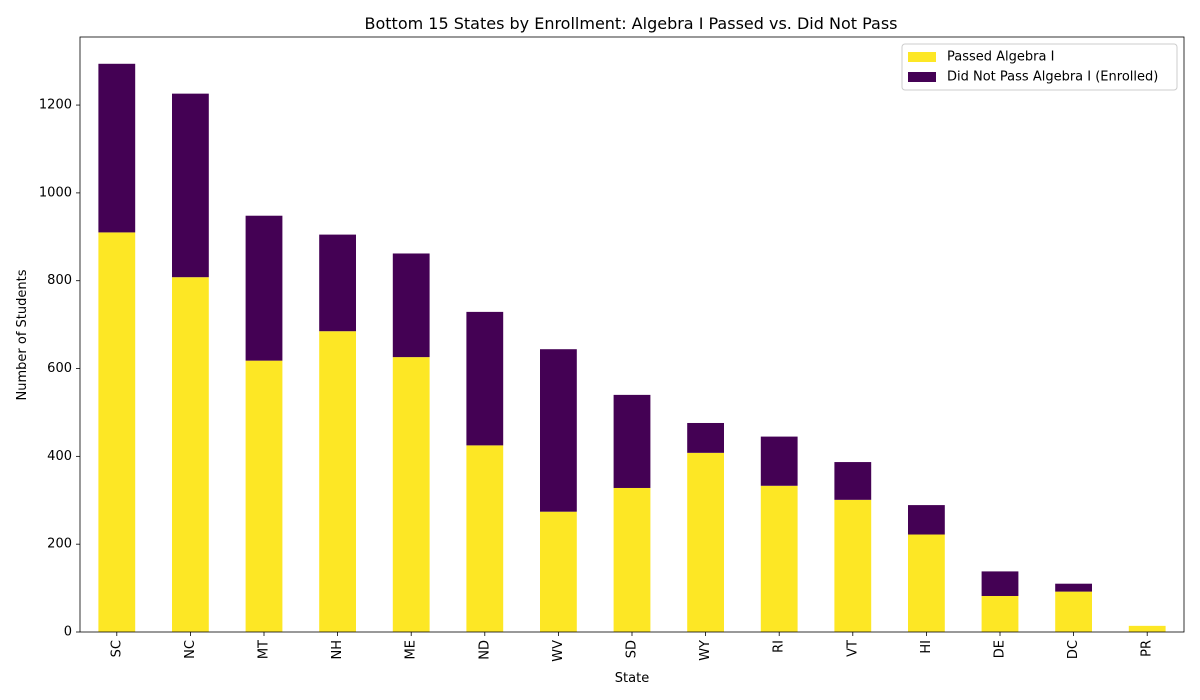 This screenshot has height=700, width=1200. I want to click on x-tick-label-dc: DC, so click(1073, 649).